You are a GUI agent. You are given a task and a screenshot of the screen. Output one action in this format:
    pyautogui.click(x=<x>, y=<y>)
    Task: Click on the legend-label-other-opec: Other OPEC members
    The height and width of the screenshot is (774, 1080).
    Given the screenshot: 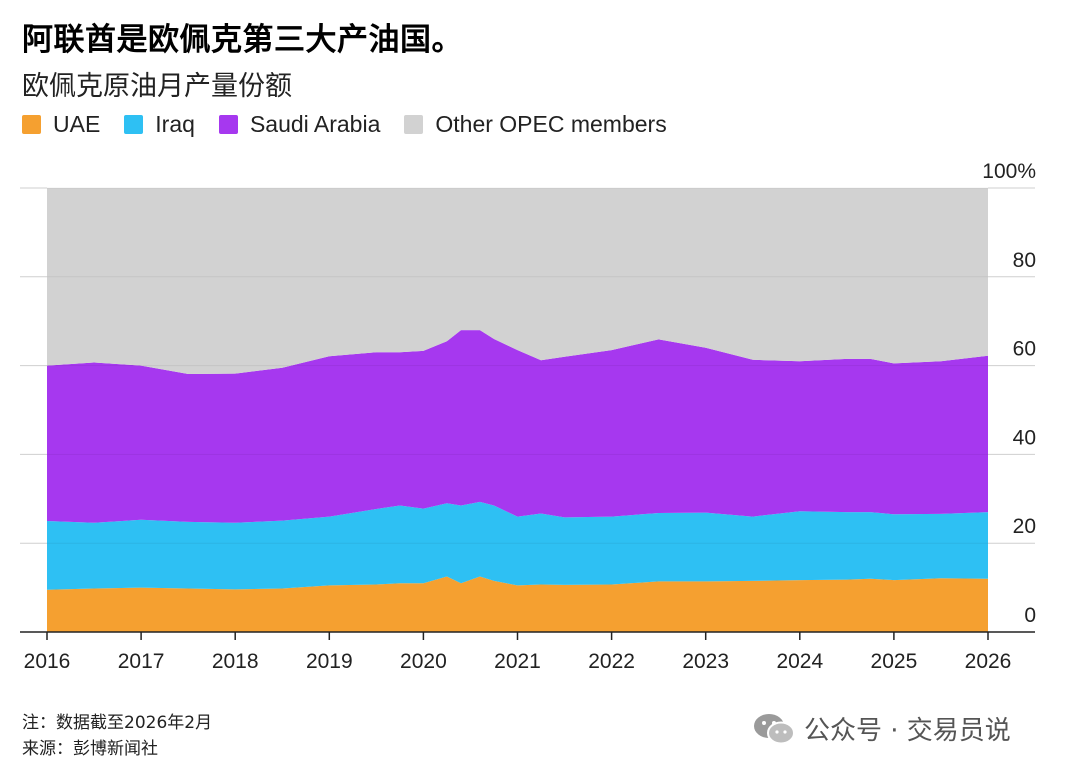 What is the action you would take?
    pyautogui.click(x=551, y=124)
    